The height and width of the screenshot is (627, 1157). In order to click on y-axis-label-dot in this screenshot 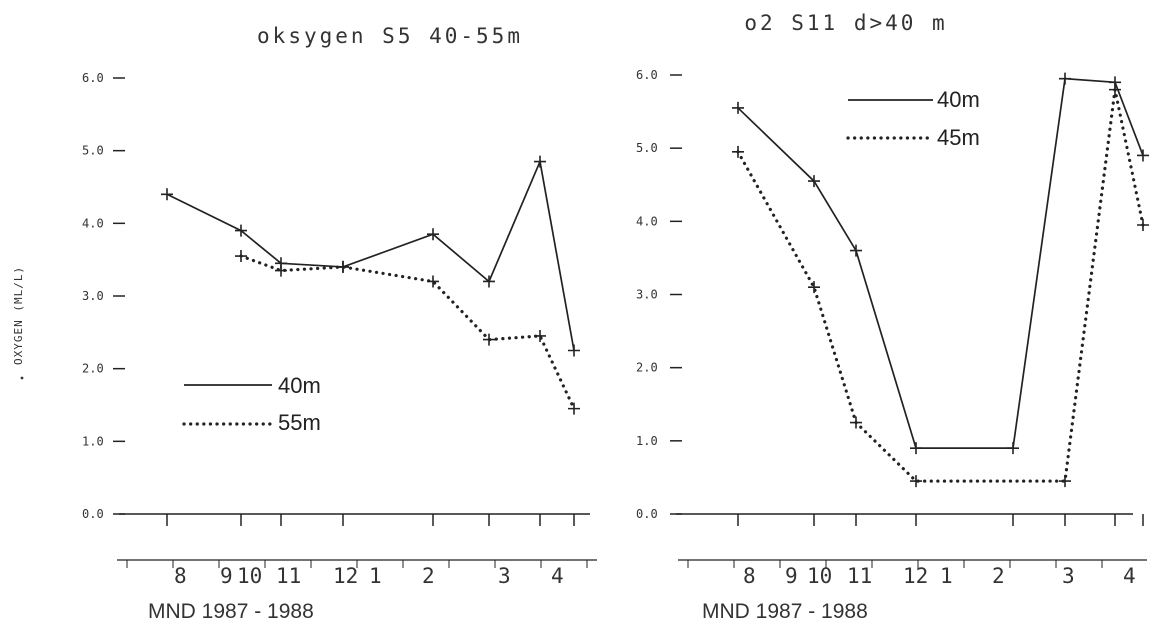, I will do `click(22, 378)`.